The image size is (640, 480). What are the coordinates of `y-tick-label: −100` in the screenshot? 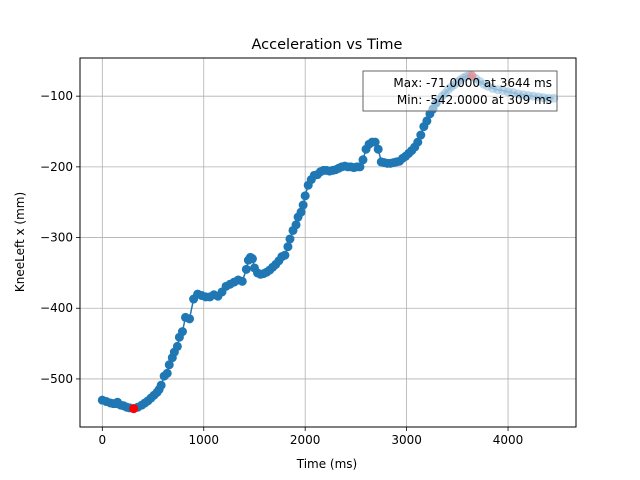 It's located at (56, 96).